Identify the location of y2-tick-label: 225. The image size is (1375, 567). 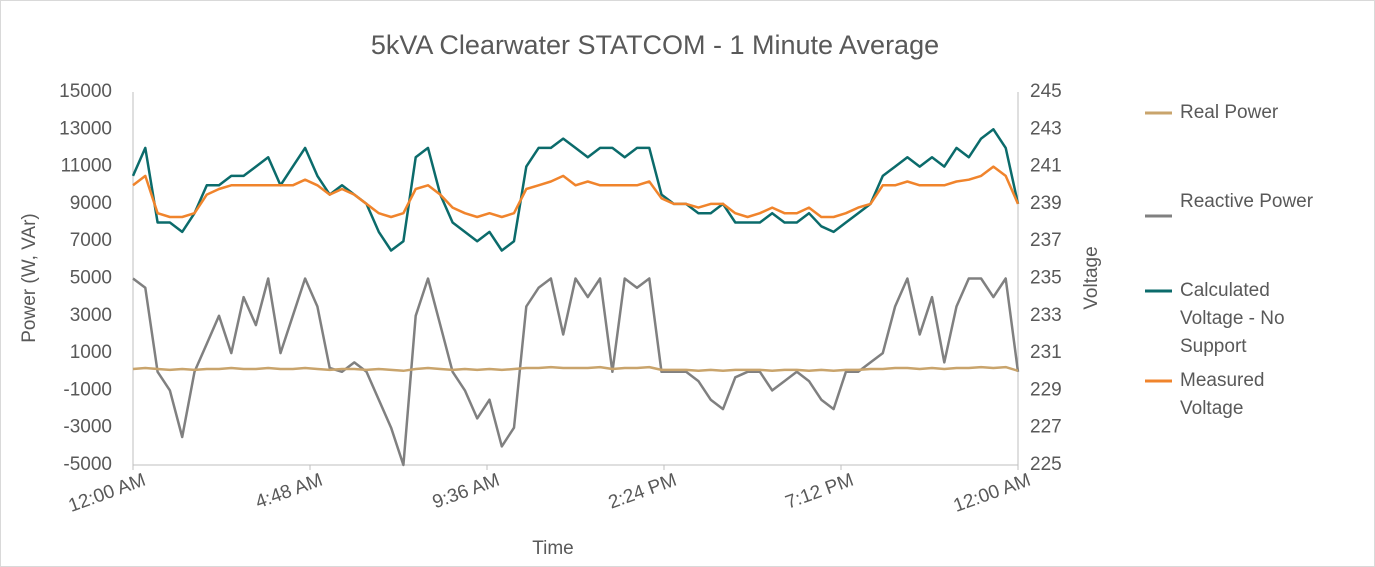
(1046, 464).